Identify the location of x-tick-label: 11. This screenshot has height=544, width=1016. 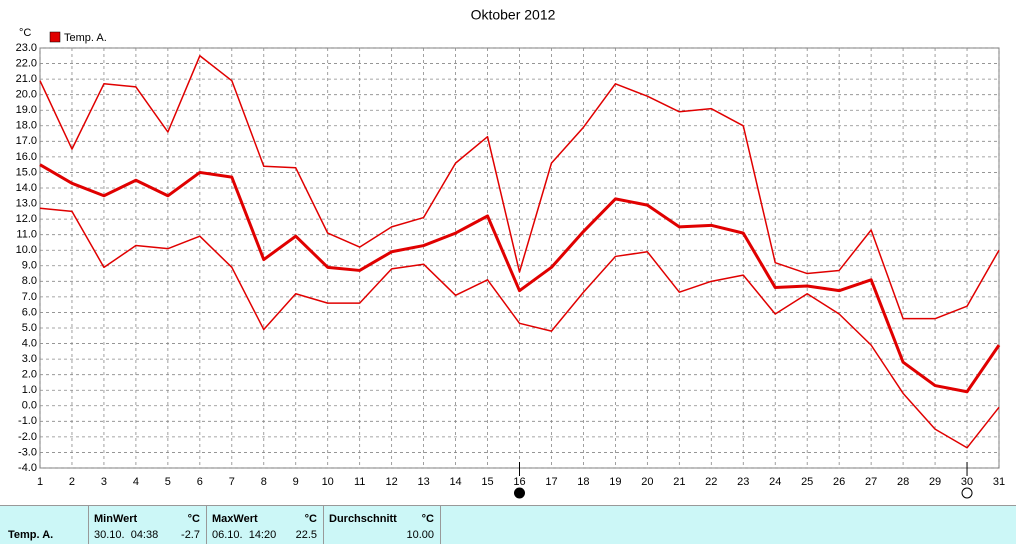
(359, 482).